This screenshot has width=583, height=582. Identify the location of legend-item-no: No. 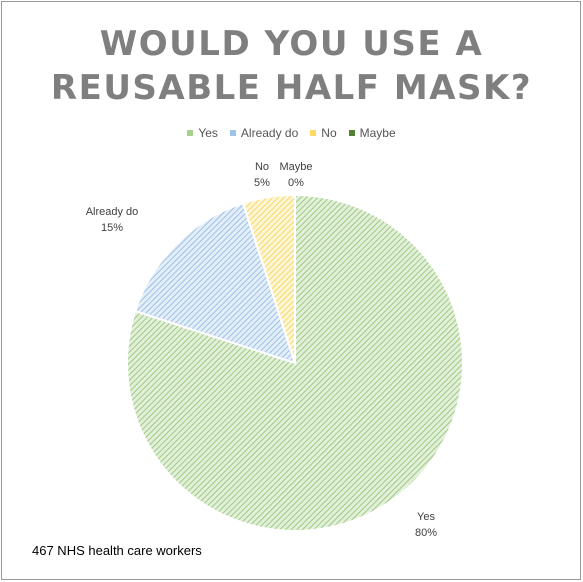
(323, 133).